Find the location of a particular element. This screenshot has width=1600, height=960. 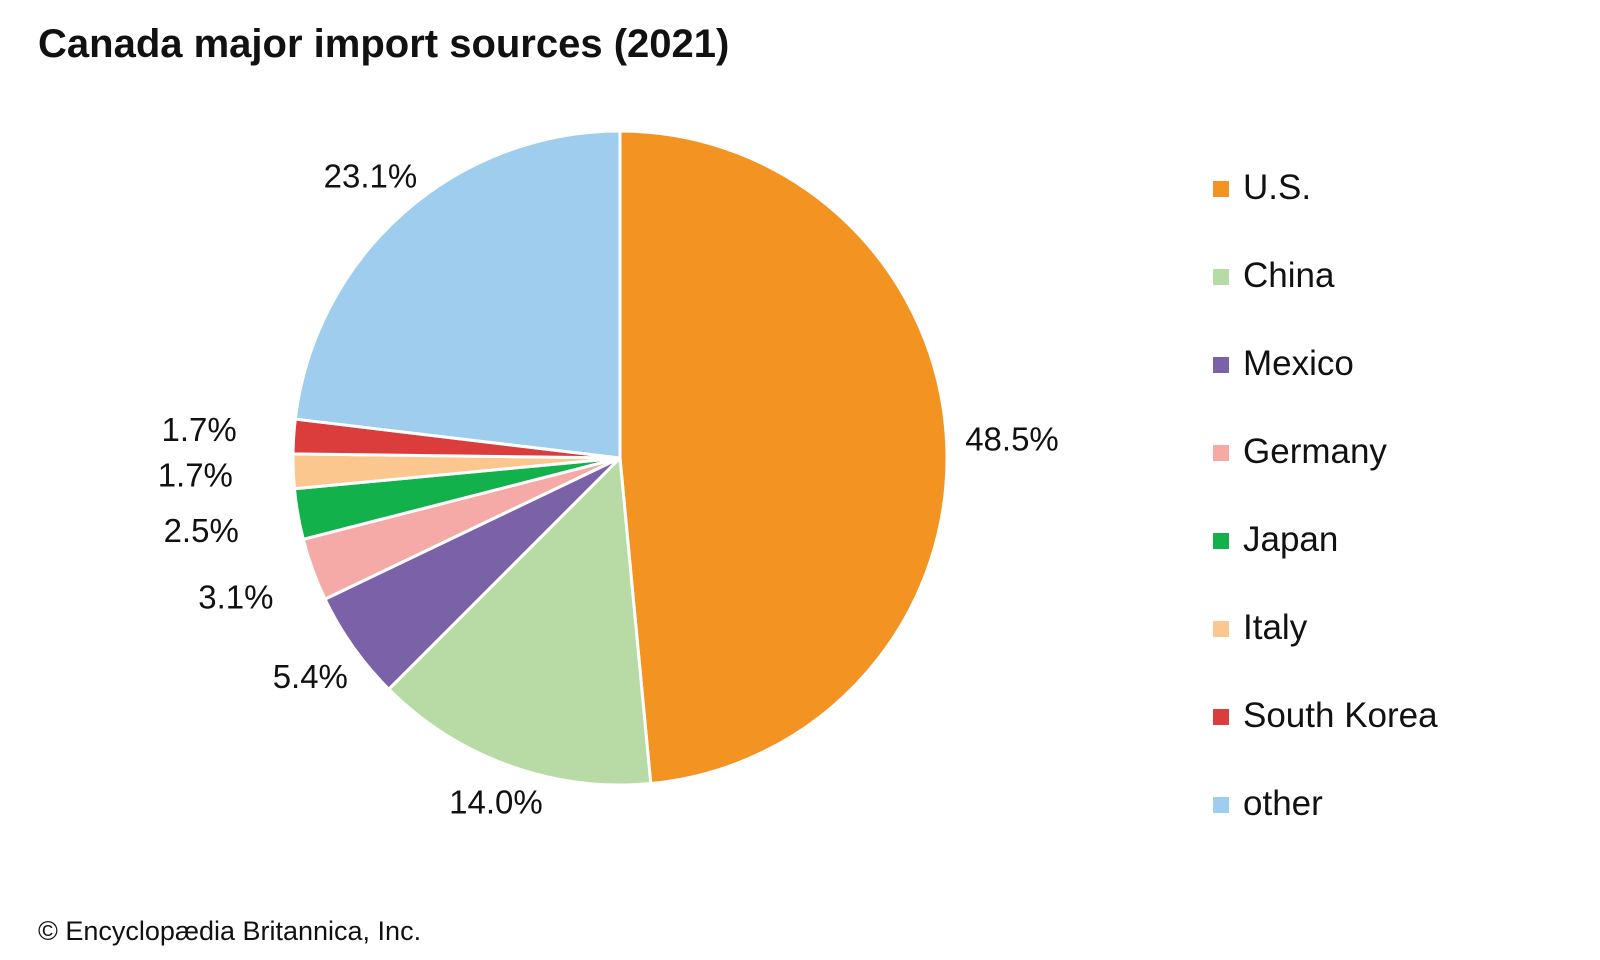

legend-item-china: China is located at coordinates (1325, 300).